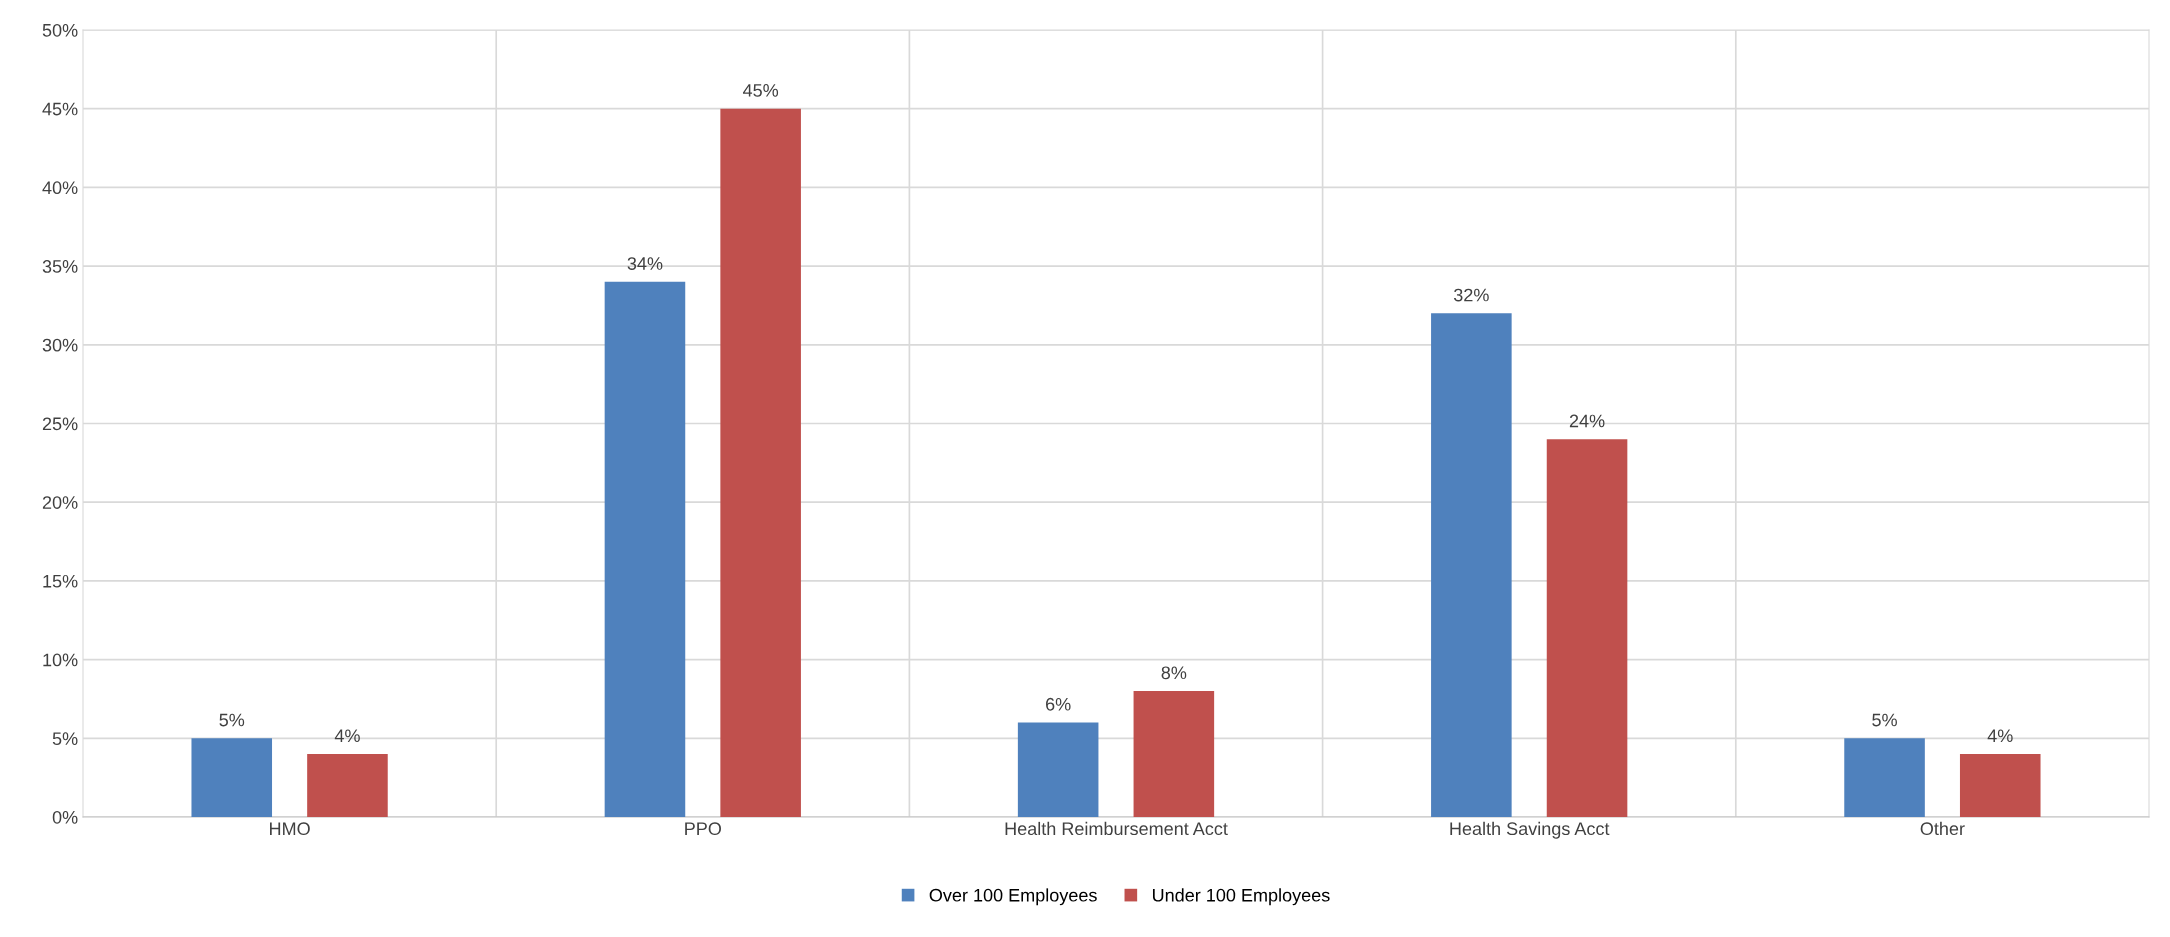 This screenshot has height=937, width=2170. I want to click on text: 45%, so click(760, 90).